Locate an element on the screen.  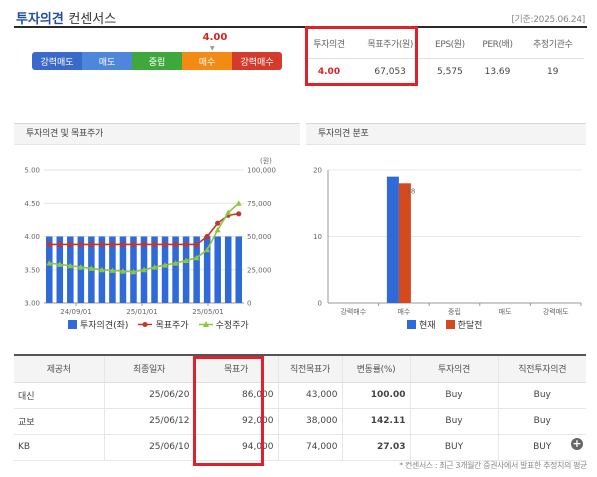
x-axis-tick-label: 24/09/01 is located at coordinates (75, 312).